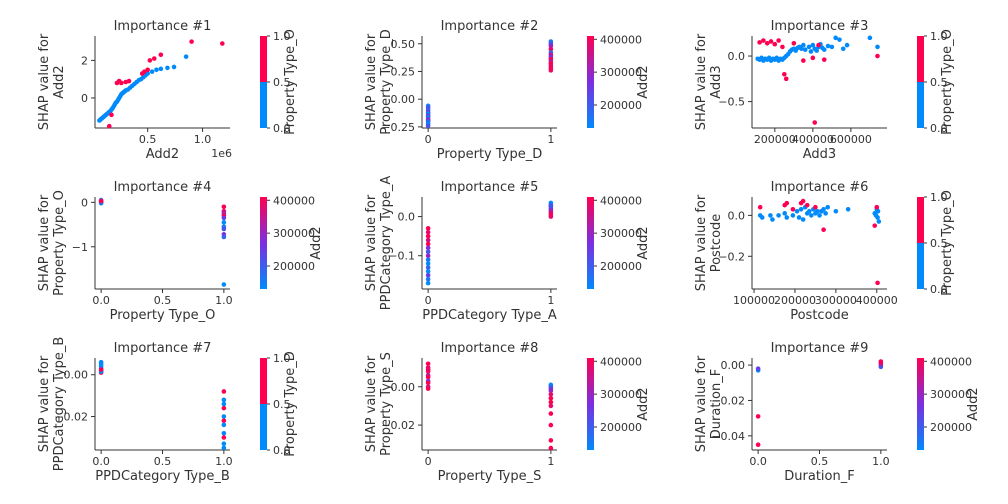 This screenshot has width=1008, height=504. Describe the element at coordinates (836, 300) in the screenshot. I see `x-tick-label: 300000` at that location.